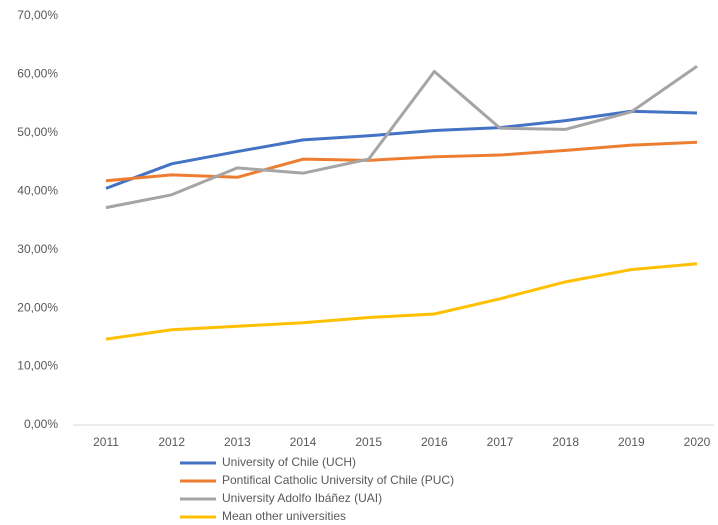 Image resolution: width=718 pixels, height=525 pixels. I want to click on y-tick-label: 50,00%, so click(37, 132).